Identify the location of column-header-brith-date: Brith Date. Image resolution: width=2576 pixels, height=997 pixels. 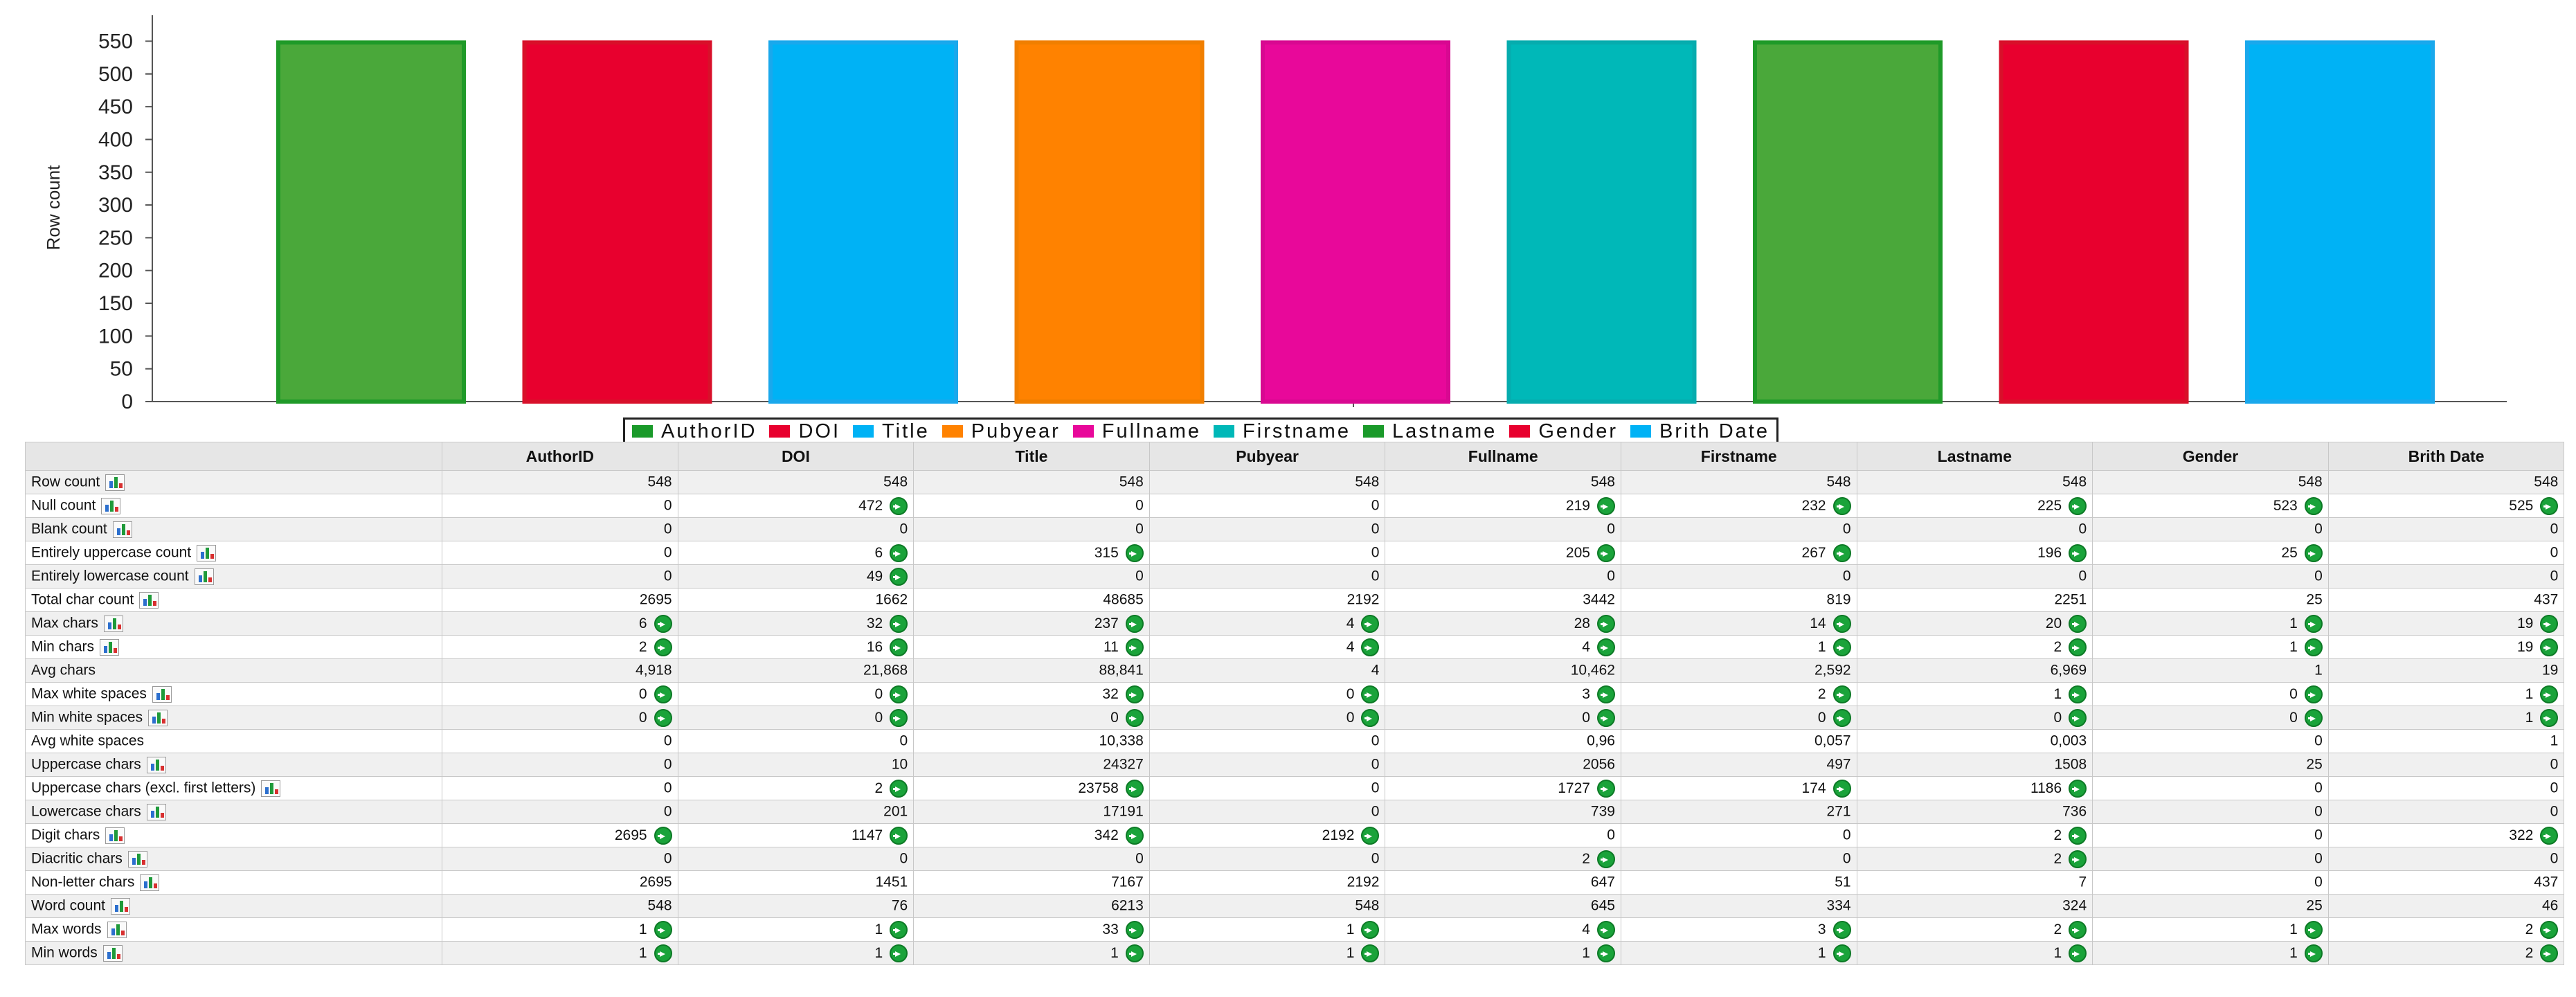
(2446, 457).